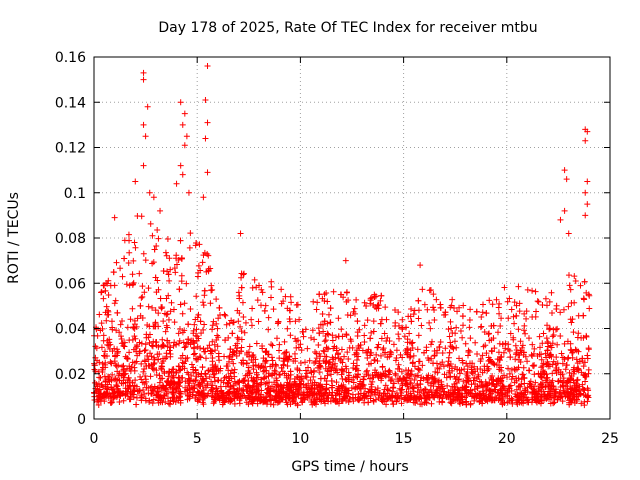 This screenshot has width=640, height=480. Describe the element at coordinates (14, 238) in the screenshot. I see `y-axis-label: ROTI / TECUs` at that location.